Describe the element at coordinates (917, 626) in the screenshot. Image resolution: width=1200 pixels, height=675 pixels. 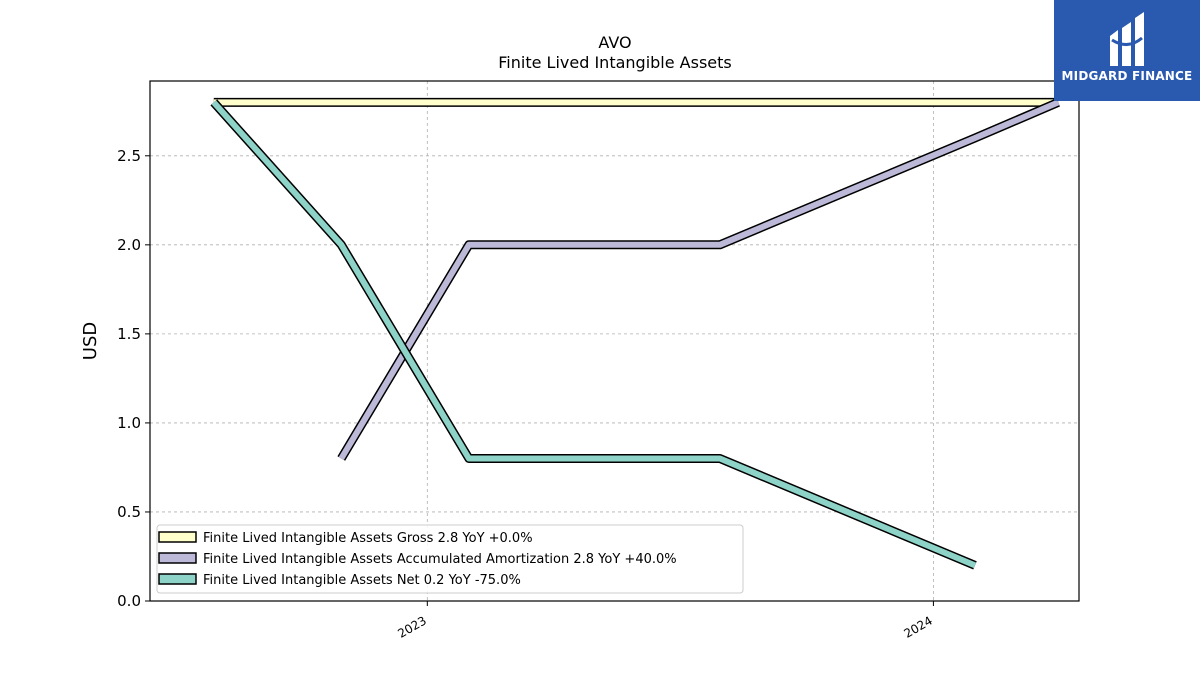
I see `x-tick-label: 2024` at that location.